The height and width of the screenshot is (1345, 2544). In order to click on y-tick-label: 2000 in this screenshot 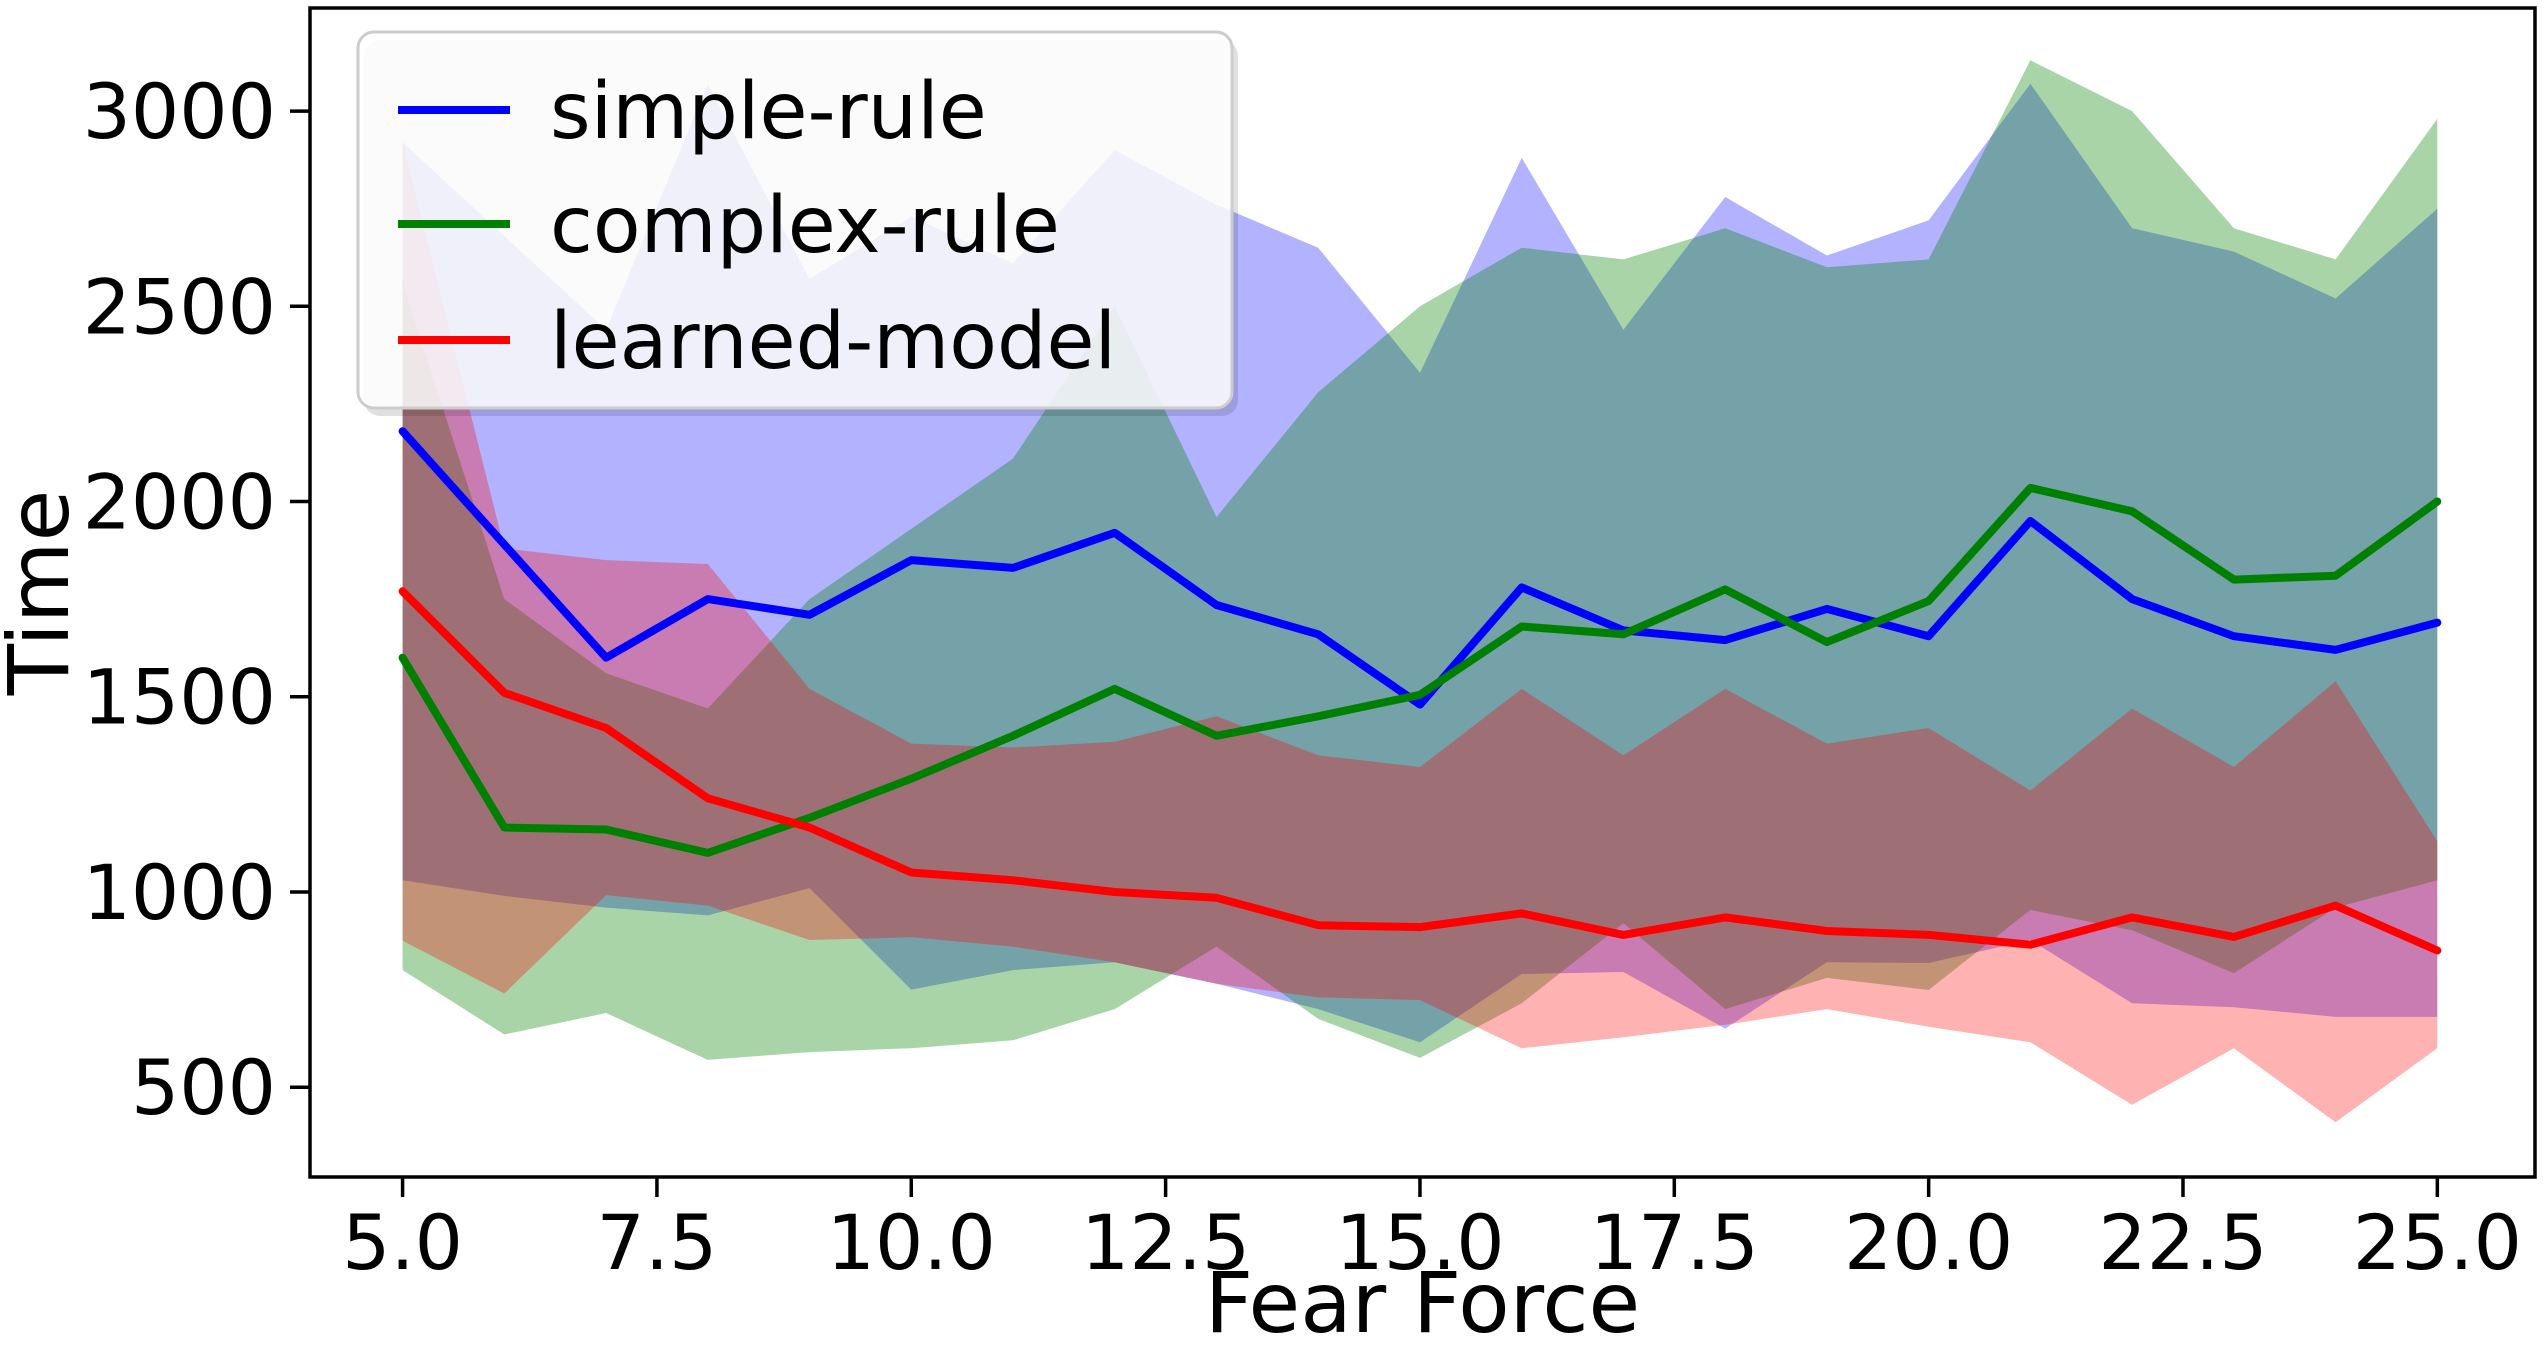, I will do `click(179, 502)`.